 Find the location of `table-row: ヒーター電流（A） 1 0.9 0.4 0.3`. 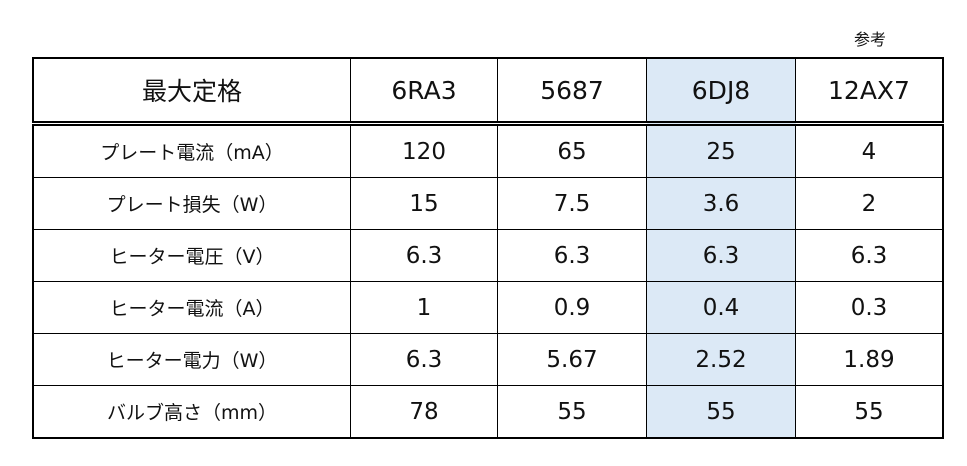

table-row: ヒーター電流（A） 1 0.9 0.4 0.3 is located at coordinates (488, 307).